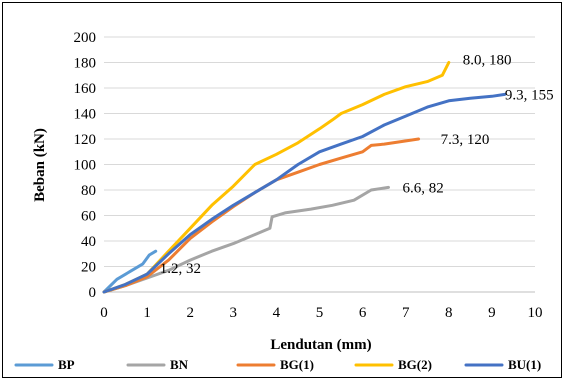 The width and height of the screenshot is (566, 382). Describe the element at coordinates (492, 313) in the screenshot. I see `x-tick-label: 9` at that location.